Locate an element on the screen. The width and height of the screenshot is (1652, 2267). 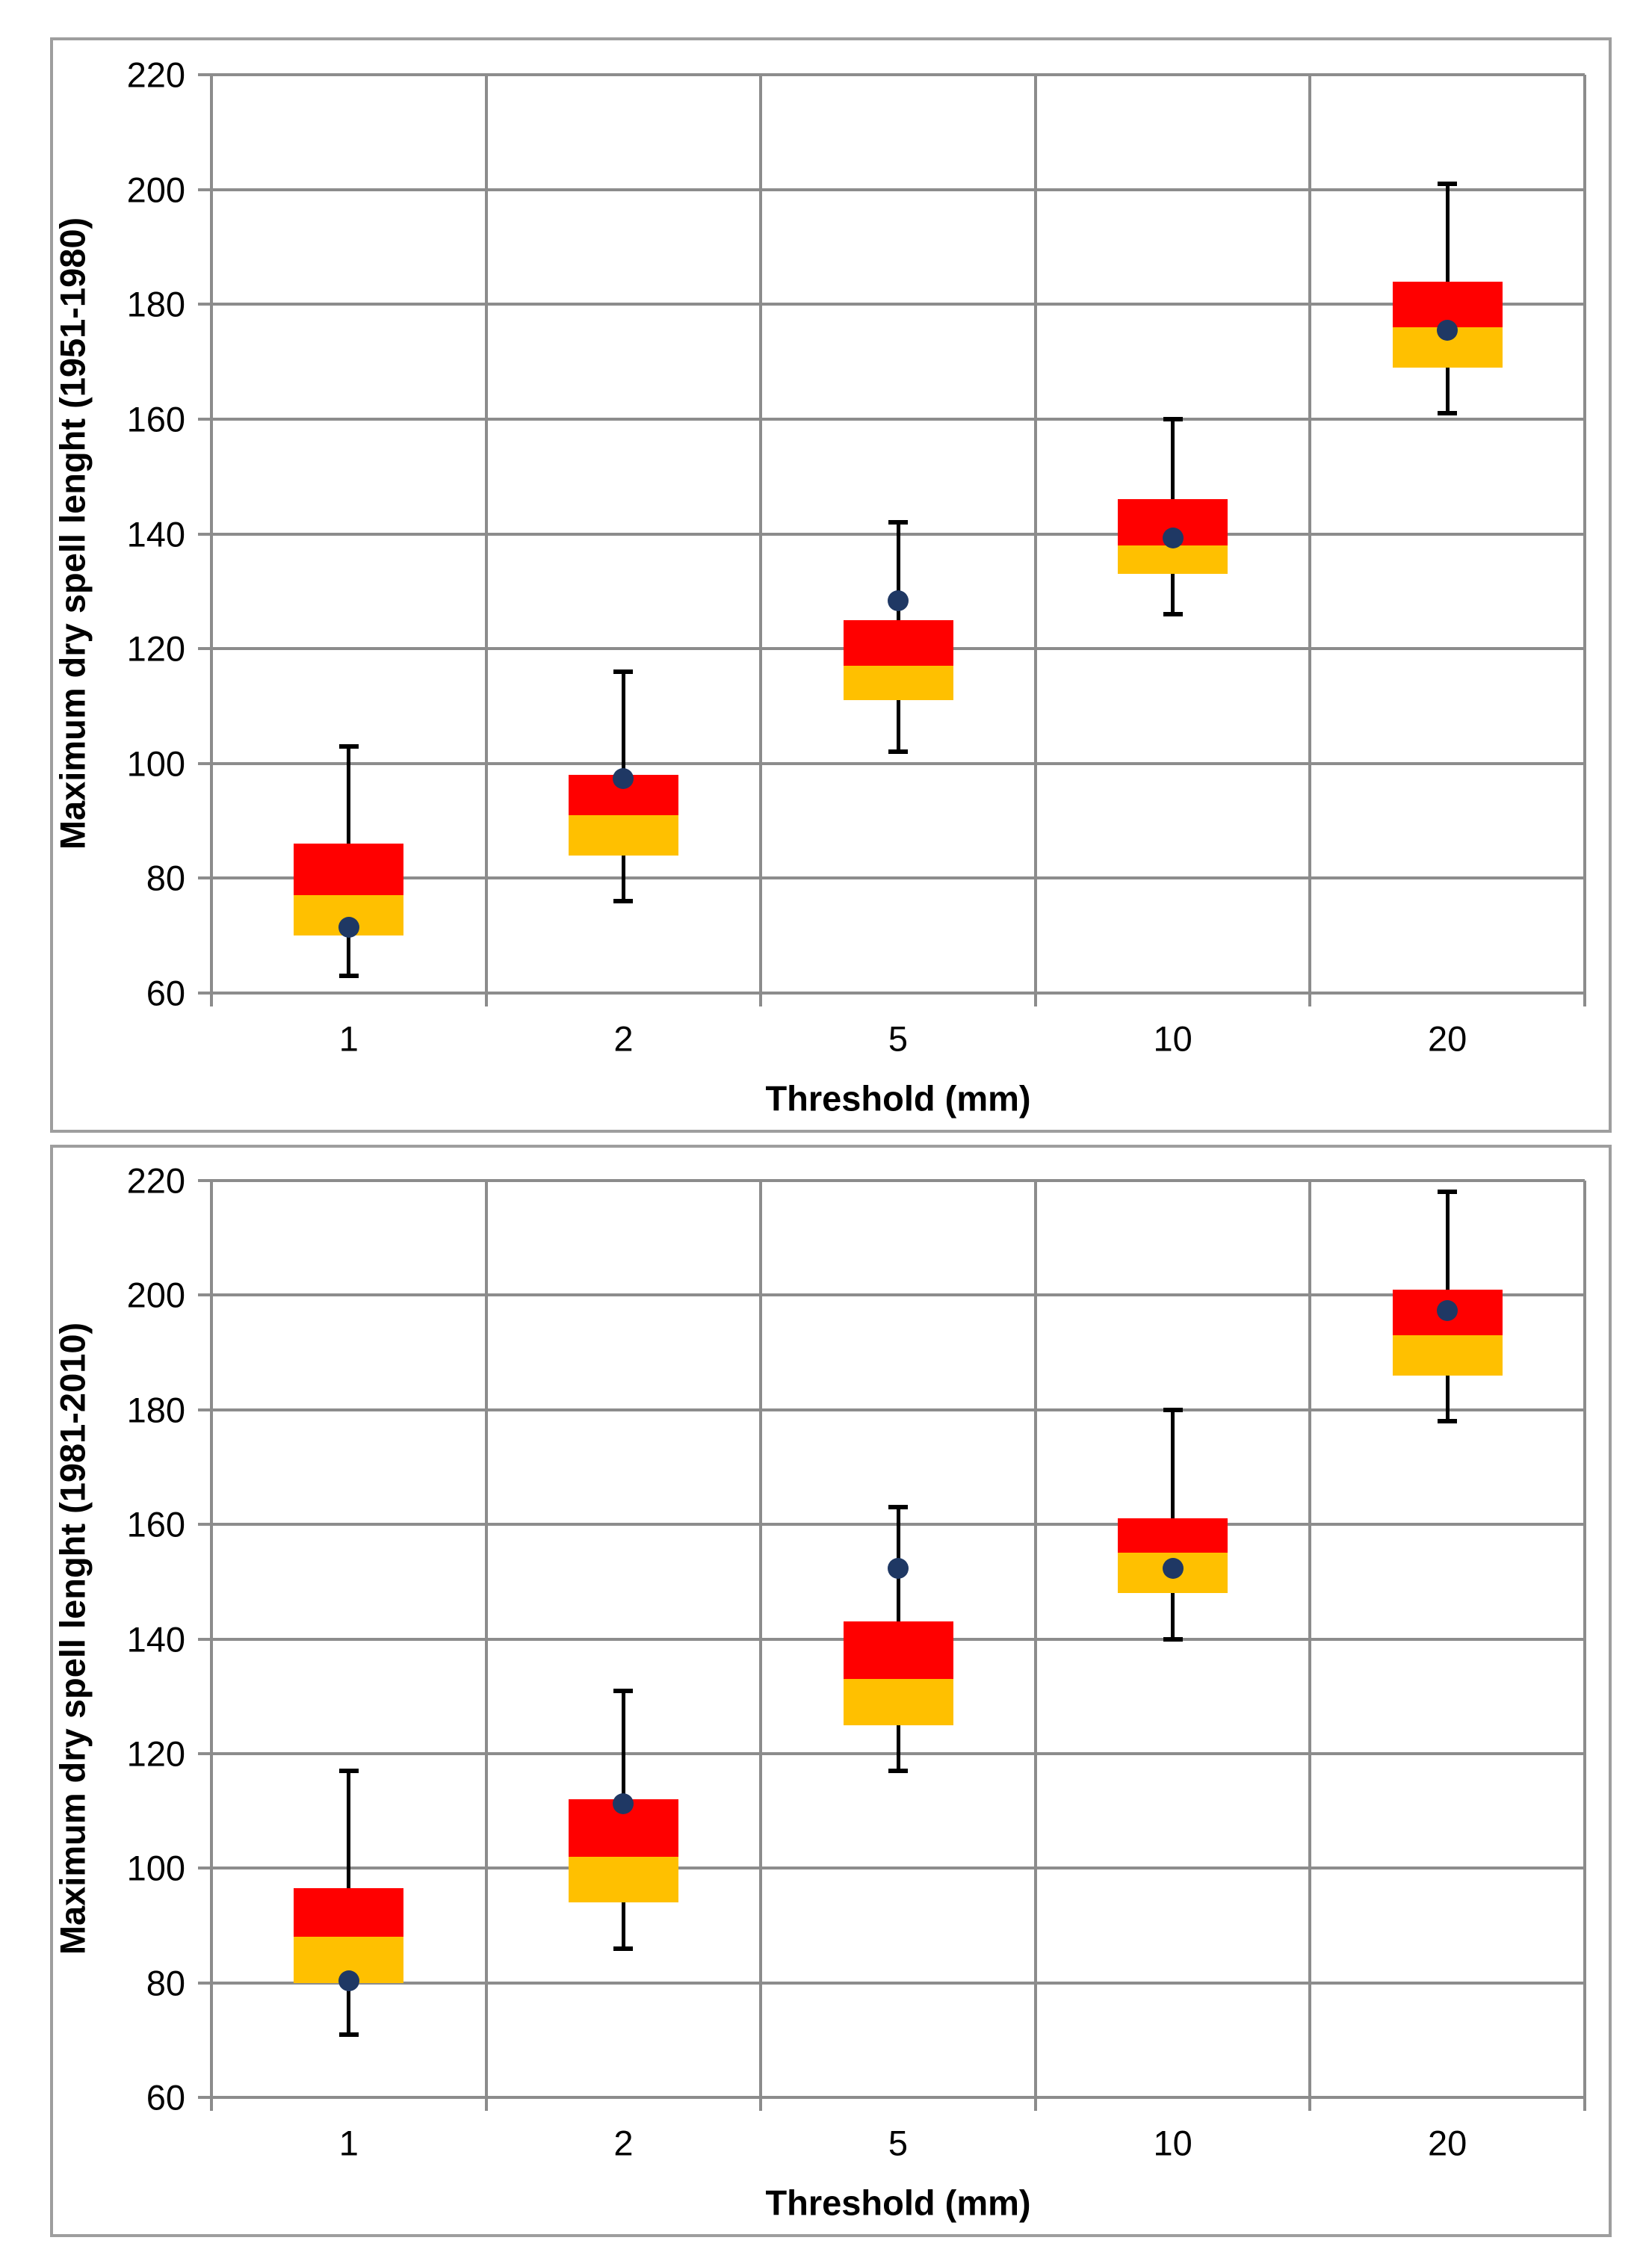
x-tick-label-2: 2 is located at coordinates (623, 2143).